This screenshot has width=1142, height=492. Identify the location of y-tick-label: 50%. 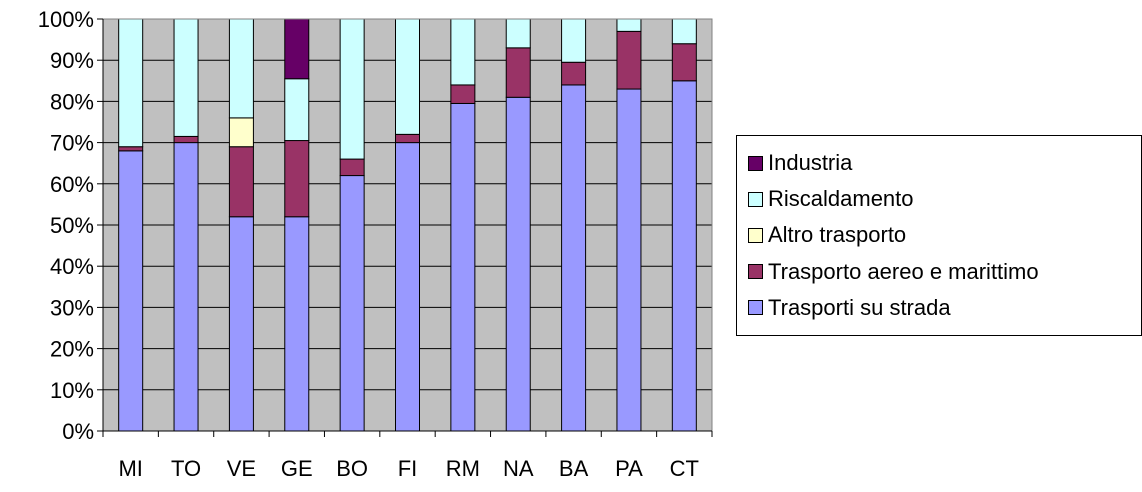
(72, 225).